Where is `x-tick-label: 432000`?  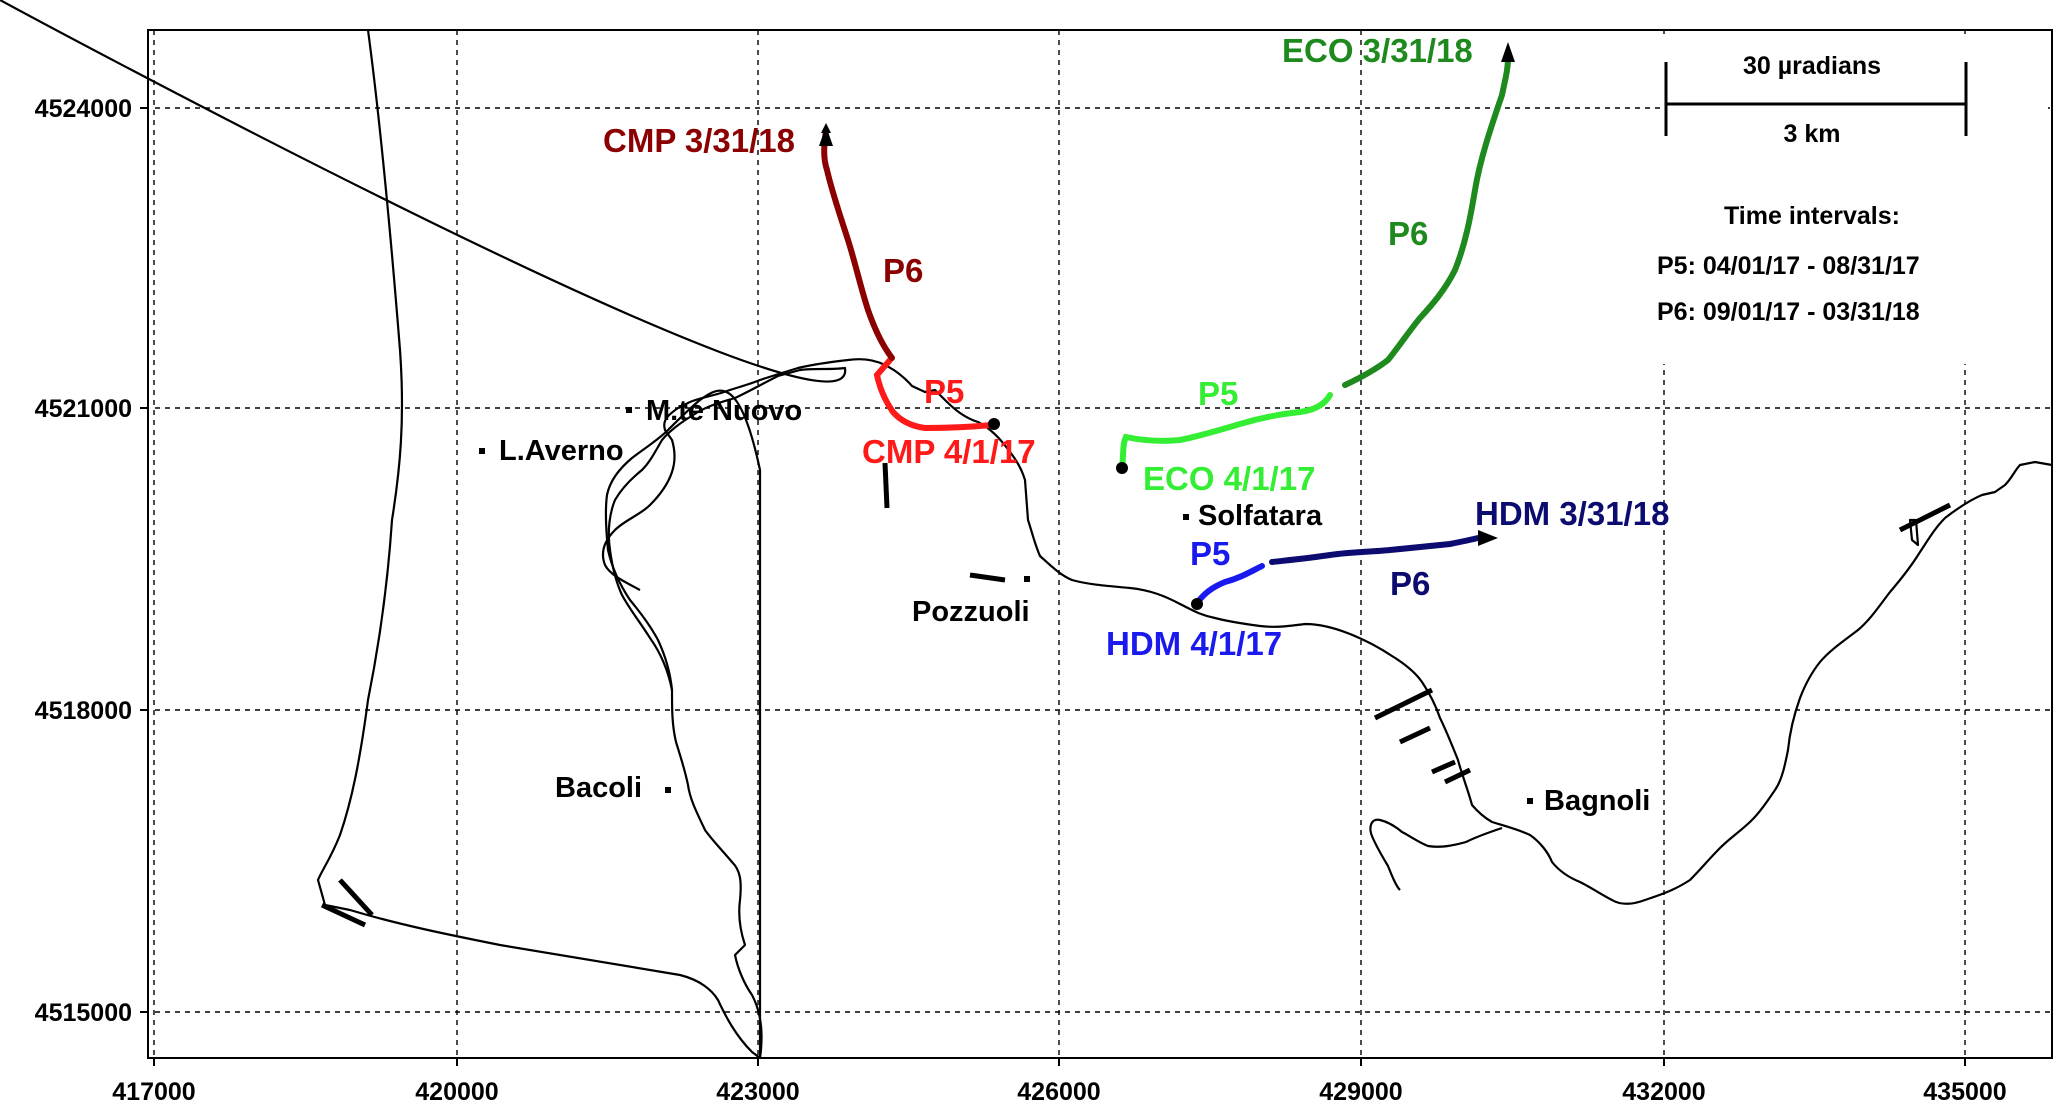 x-tick-label: 432000 is located at coordinates (1663, 1092).